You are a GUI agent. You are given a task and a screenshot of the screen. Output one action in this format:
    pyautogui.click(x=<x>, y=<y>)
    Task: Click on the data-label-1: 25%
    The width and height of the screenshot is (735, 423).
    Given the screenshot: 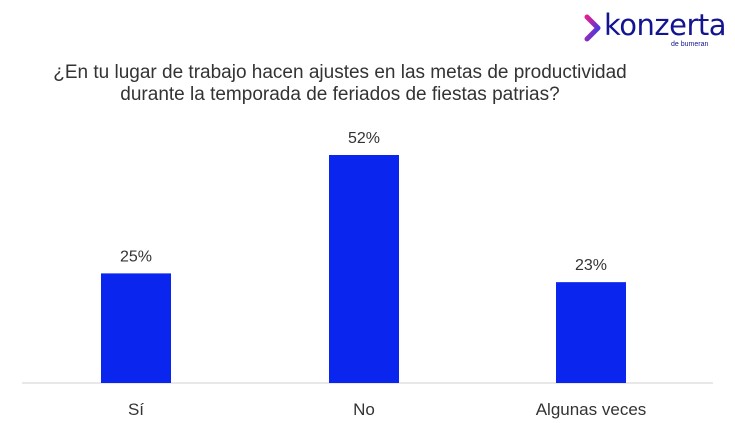 What is the action you would take?
    pyautogui.click(x=136, y=256)
    